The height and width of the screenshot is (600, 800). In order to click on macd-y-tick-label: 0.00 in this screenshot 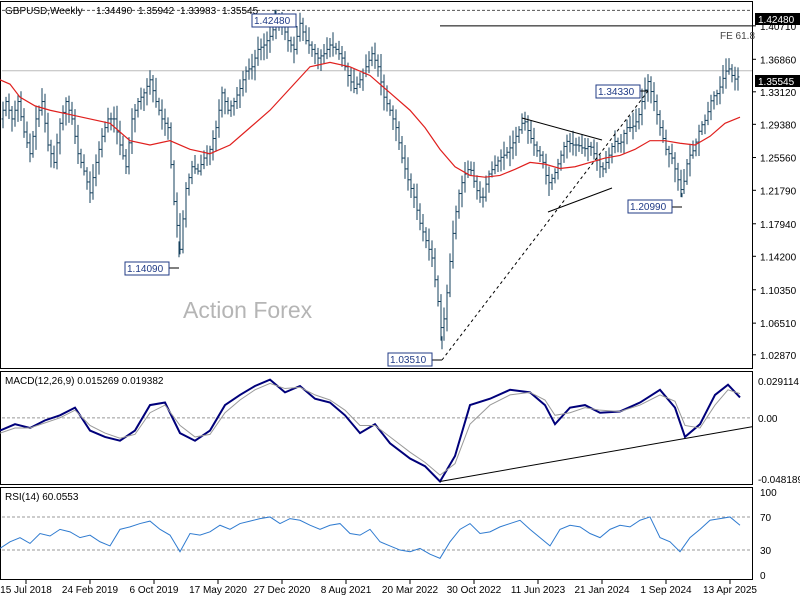, I will do `click(768, 419)`.